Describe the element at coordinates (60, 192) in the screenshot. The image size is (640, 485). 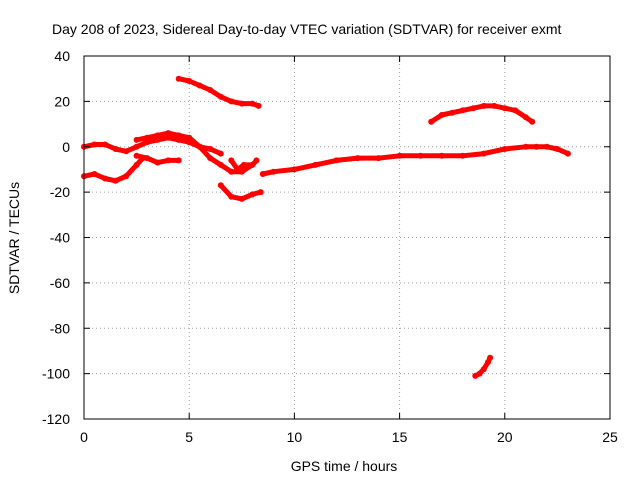
I see `y-tick-label: -20` at that location.